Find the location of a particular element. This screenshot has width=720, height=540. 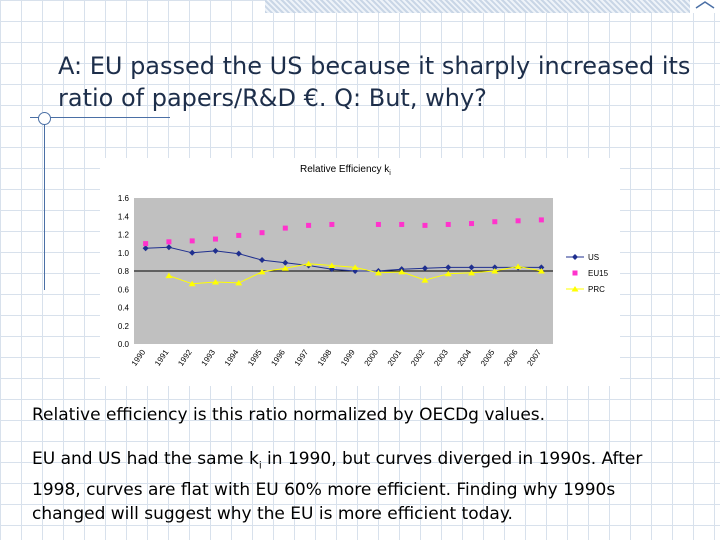

y-tick-label: 1.4 is located at coordinates (124, 216).